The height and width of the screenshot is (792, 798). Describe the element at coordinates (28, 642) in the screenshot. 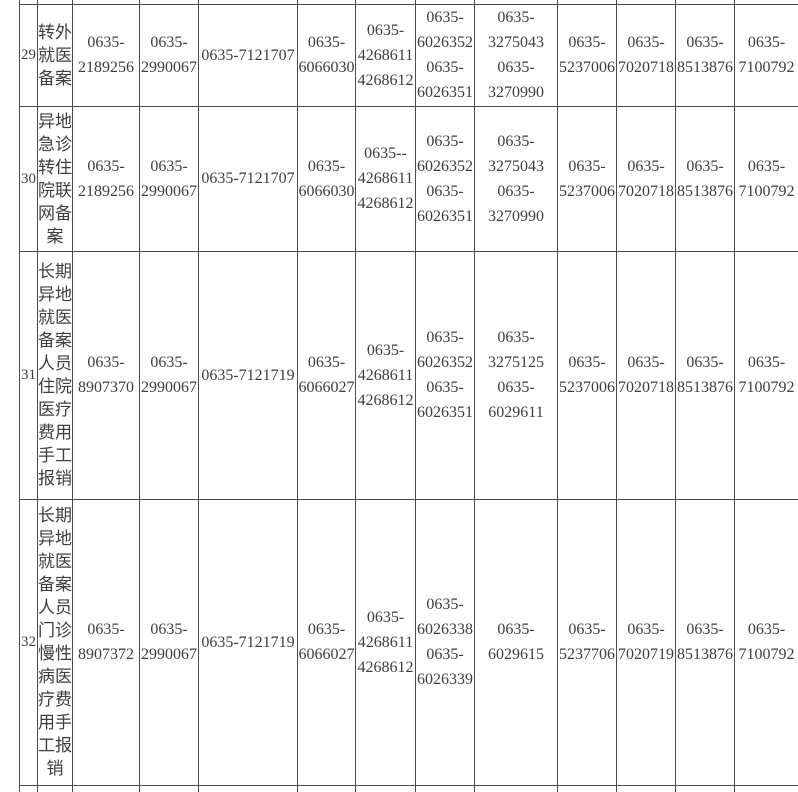

I see `row-number: 32` at that location.